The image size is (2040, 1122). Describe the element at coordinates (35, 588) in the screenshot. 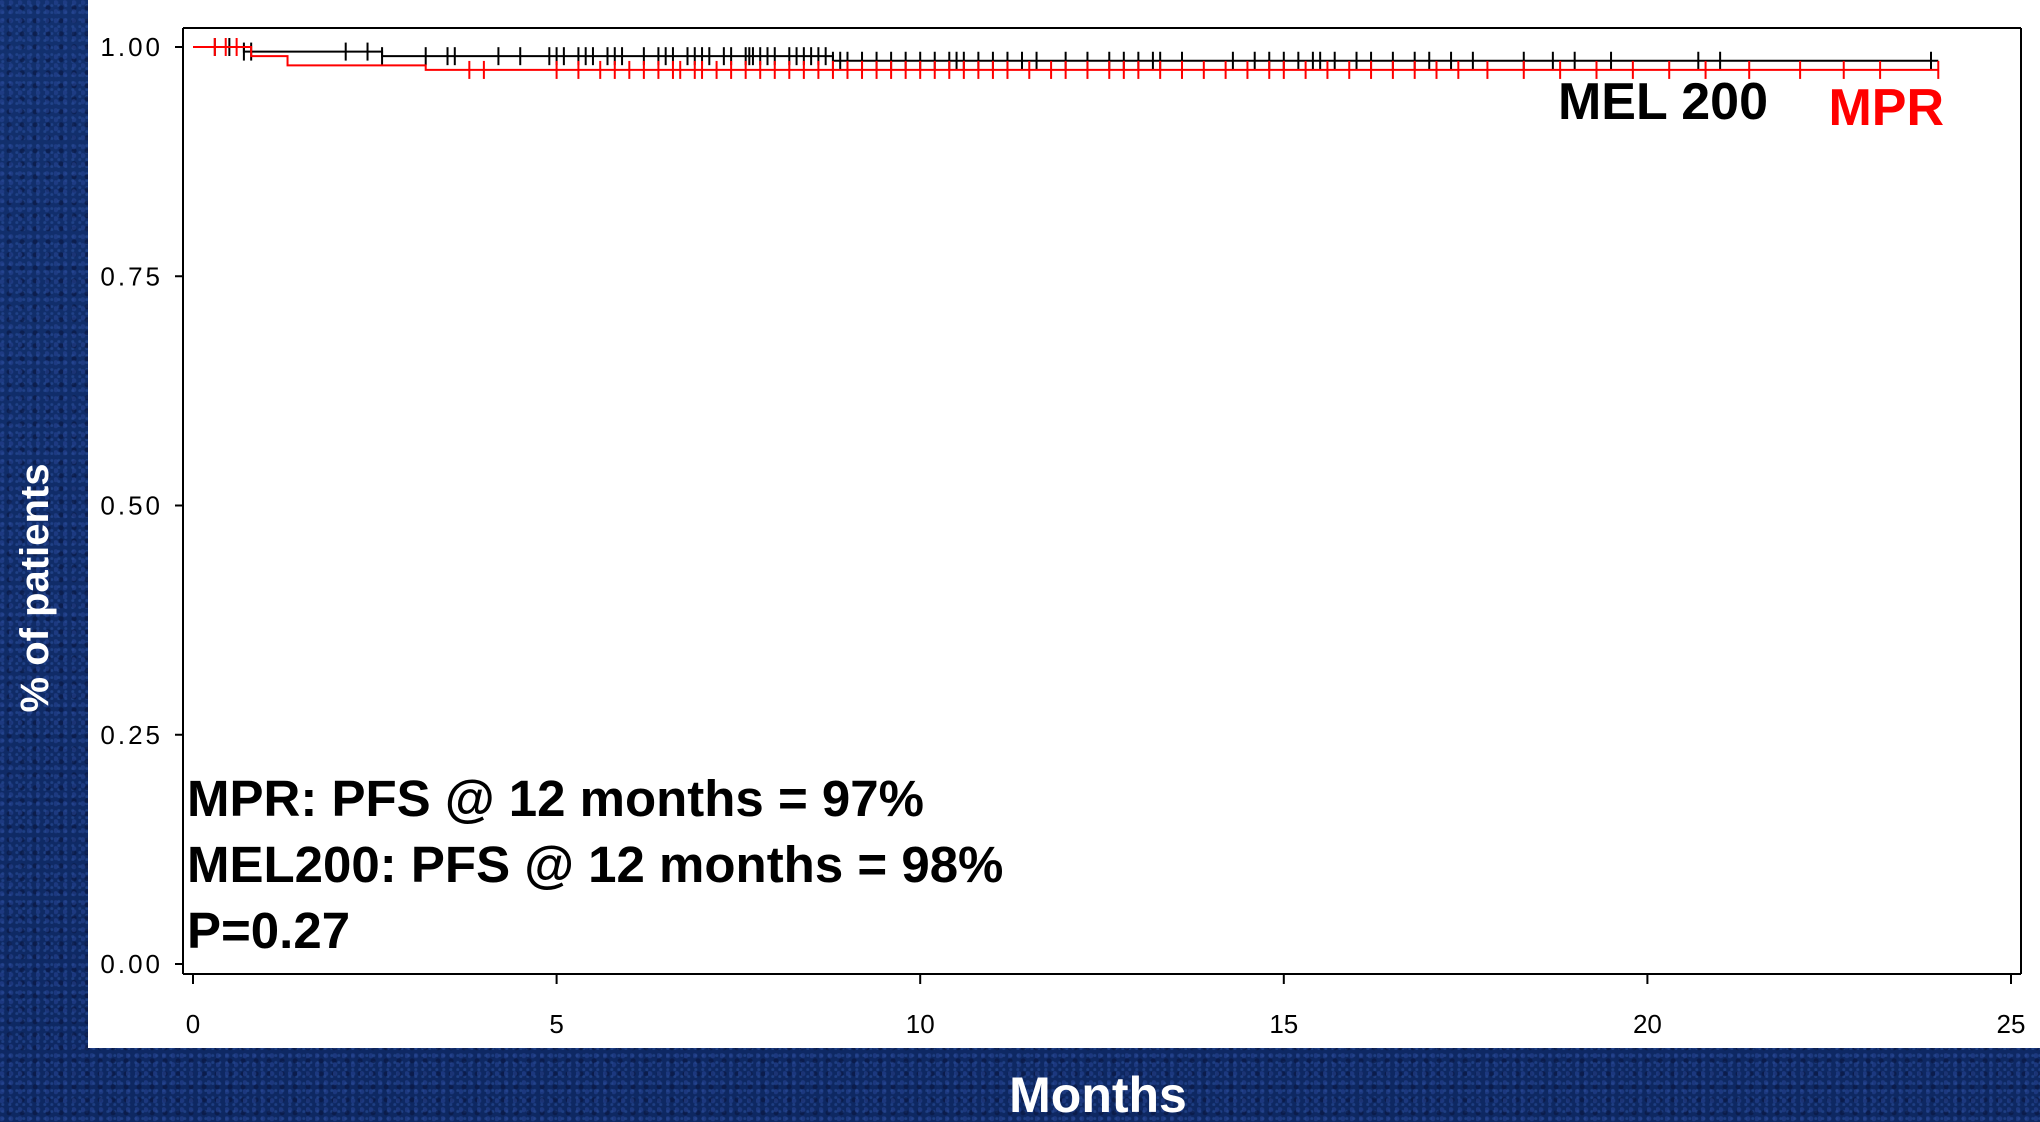

I see `y-axis-label: % of patients` at that location.